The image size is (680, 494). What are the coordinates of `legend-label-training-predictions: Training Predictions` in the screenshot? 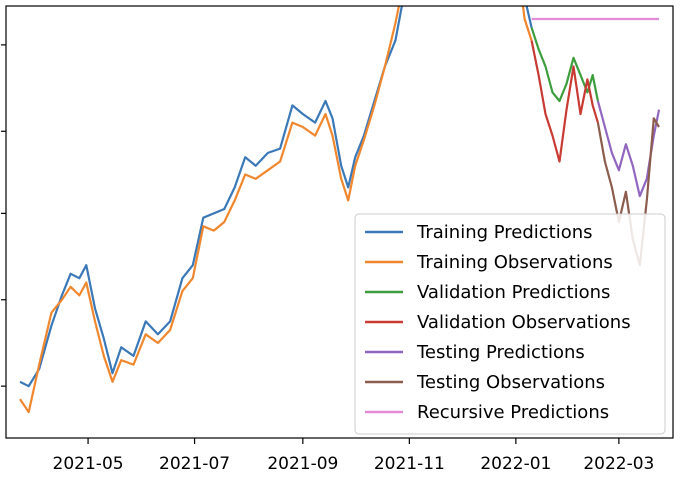 It's located at (504, 232).